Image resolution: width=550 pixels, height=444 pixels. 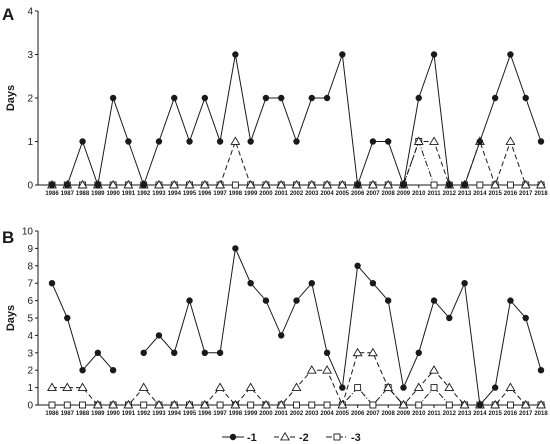 What do you see at coordinates (235, 185) in the screenshot?
I see `panel-a-series-3-point` at bounding box center [235, 185].